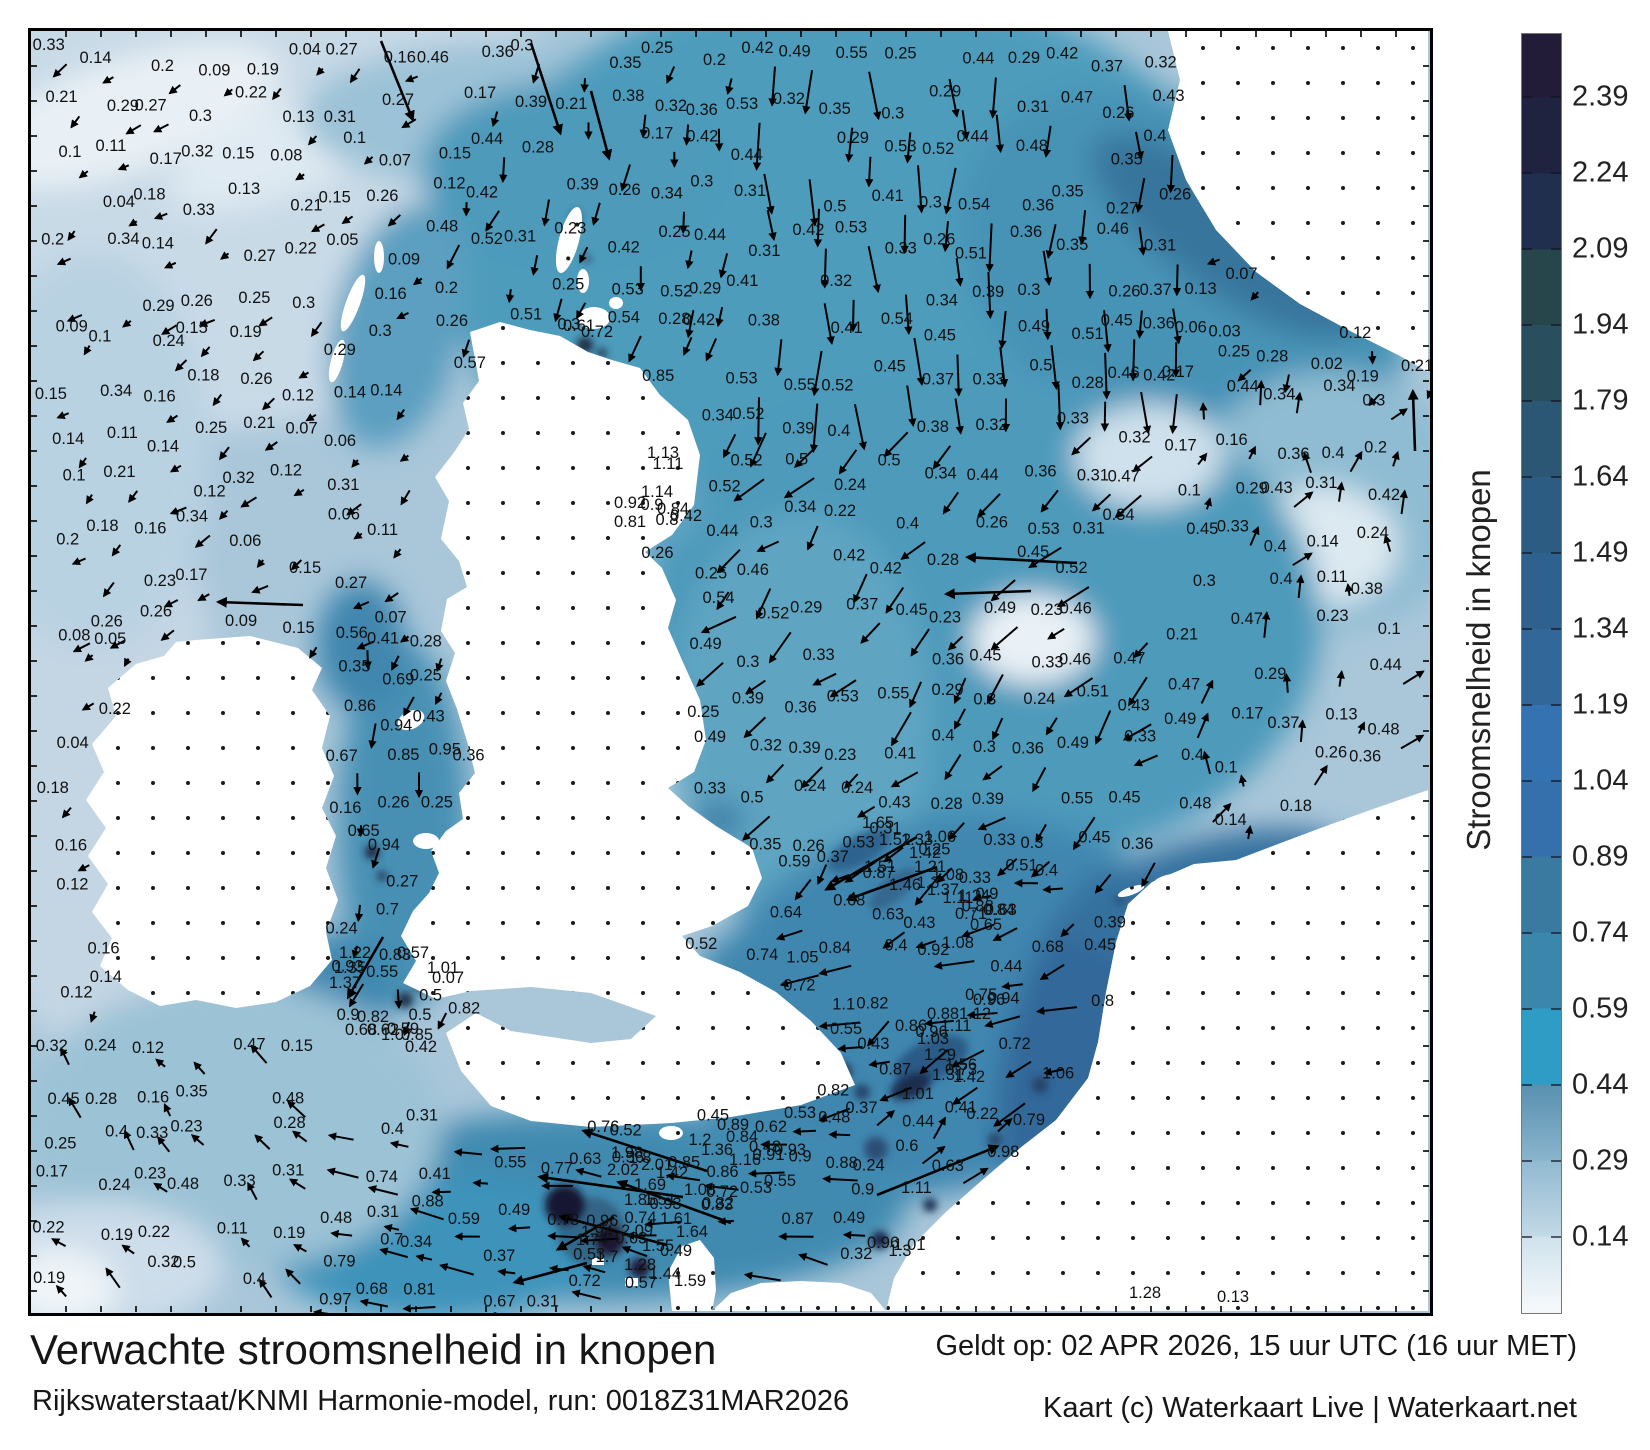 The width and height of the screenshot is (1650, 1450). I want to click on current-speed-value: 0.32, so click(766, 746).